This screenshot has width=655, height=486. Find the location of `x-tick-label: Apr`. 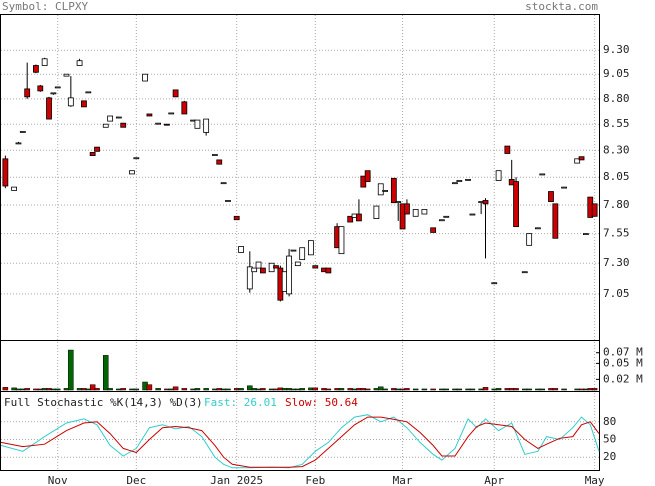

x-tick-label: Apr is located at coordinates (494, 480).